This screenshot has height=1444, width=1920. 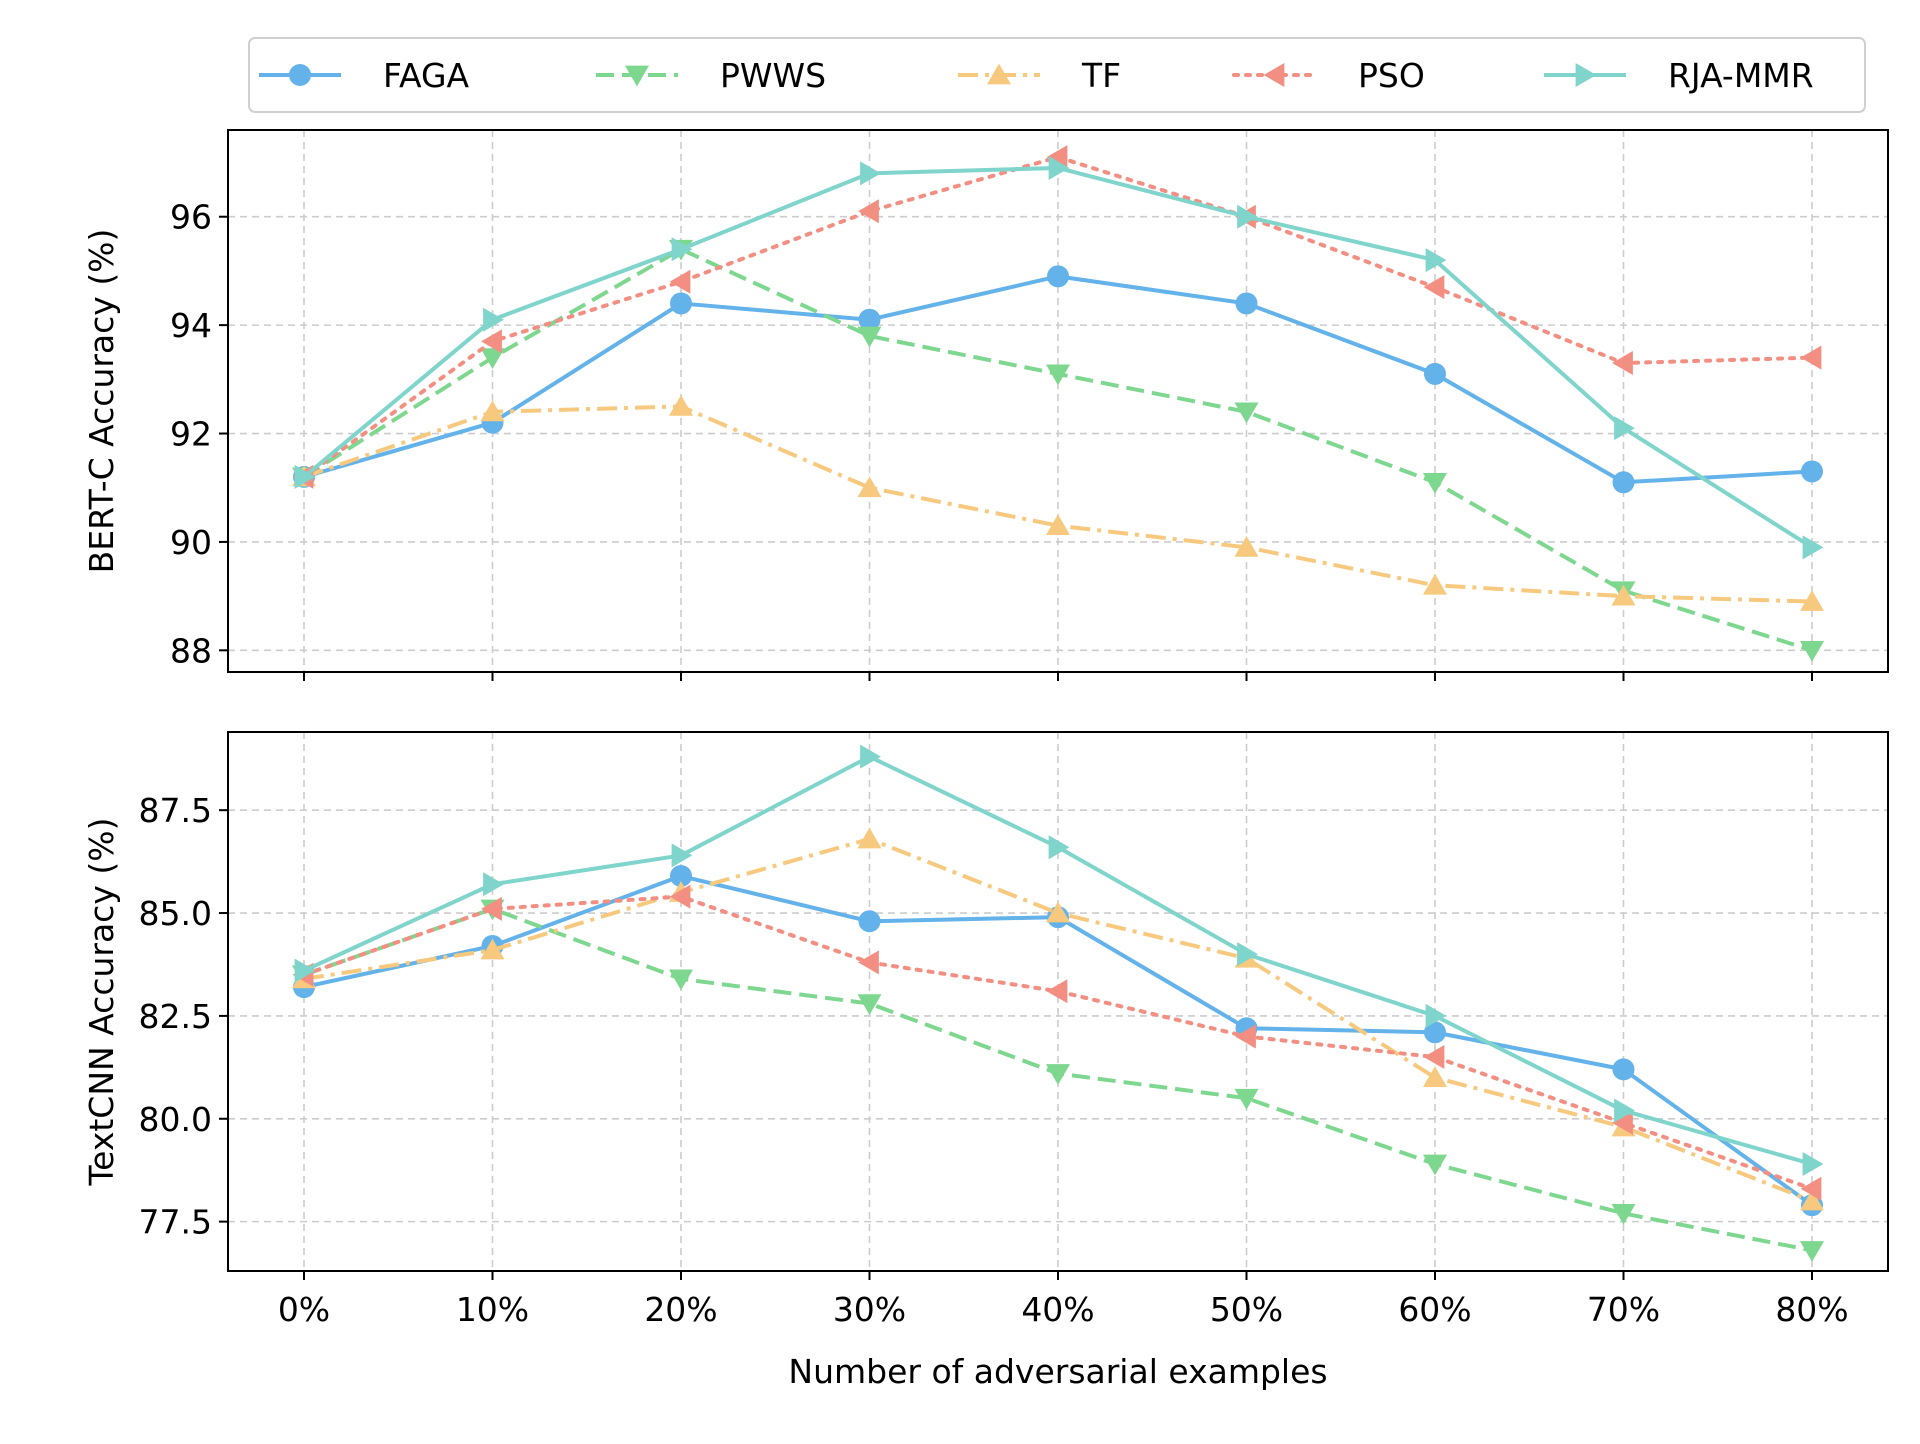 What do you see at coordinates (773, 75) in the screenshot?
I see `legend-label: PWWS` at bounding box center [773, 75].